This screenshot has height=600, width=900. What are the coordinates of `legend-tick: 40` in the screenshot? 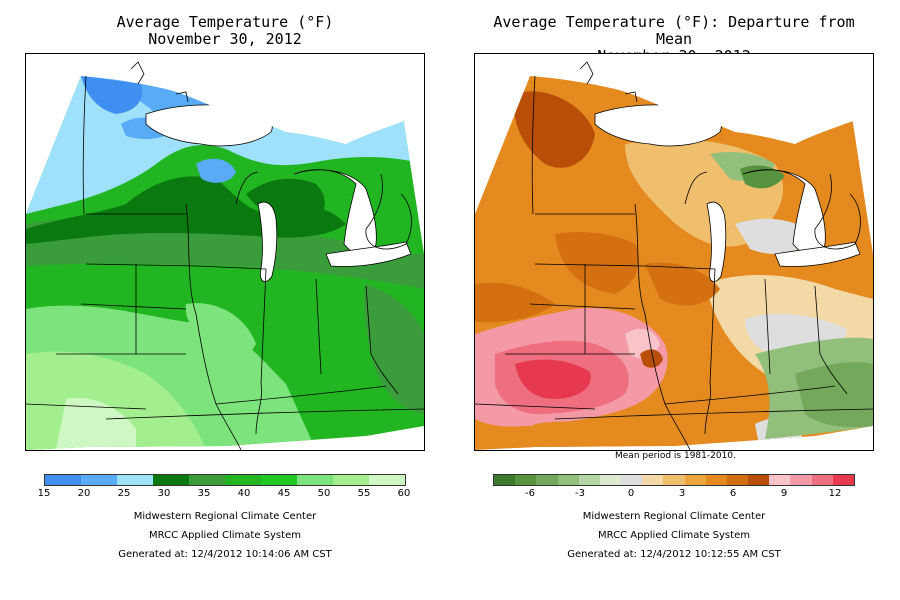 It's located at (244, 493).